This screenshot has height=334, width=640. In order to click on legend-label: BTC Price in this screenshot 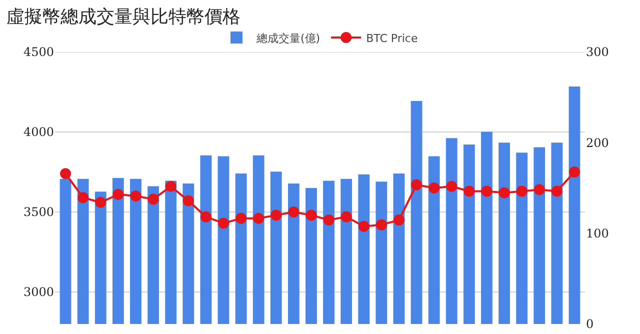, I will do `click(392, 38)`.